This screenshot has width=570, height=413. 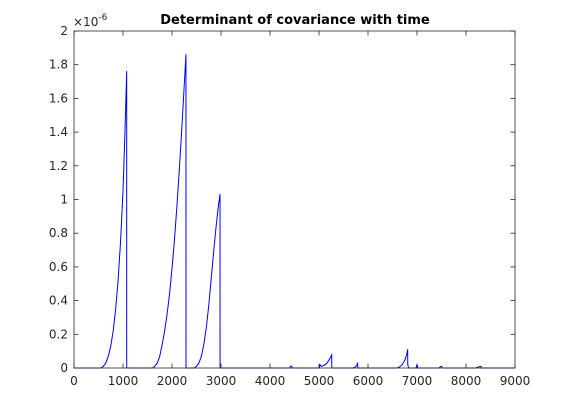 What do you see at coordinates (368, 381) in the screenshot?
I see `x-tick-label: 6000` at bounding box center [368, 381].